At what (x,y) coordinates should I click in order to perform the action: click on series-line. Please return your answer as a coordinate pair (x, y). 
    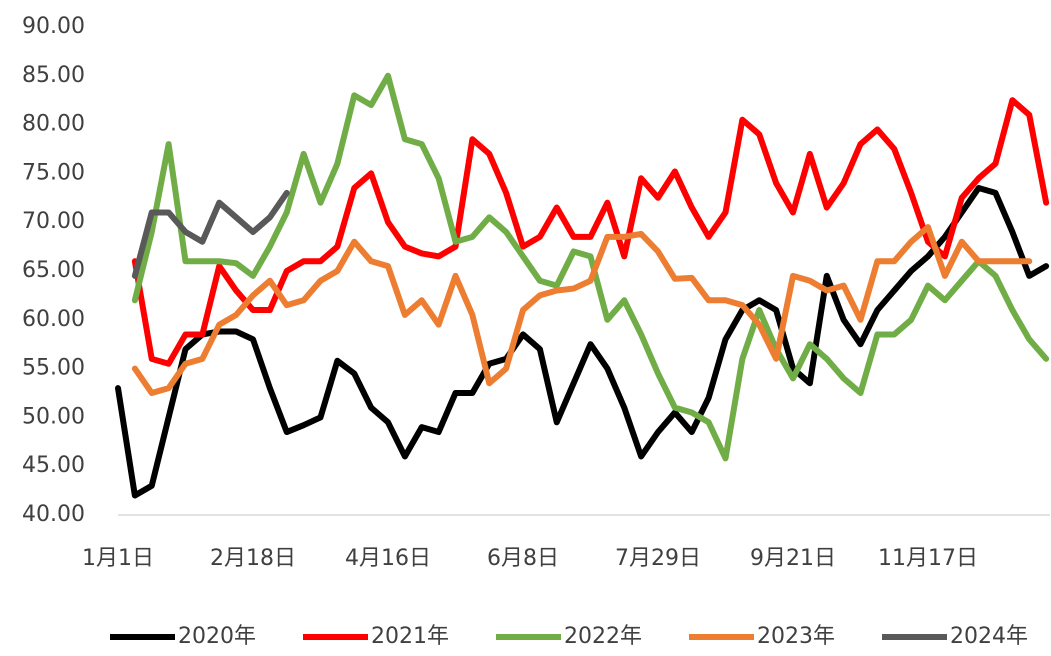
    Looking at the image, I should click on (210, 234).